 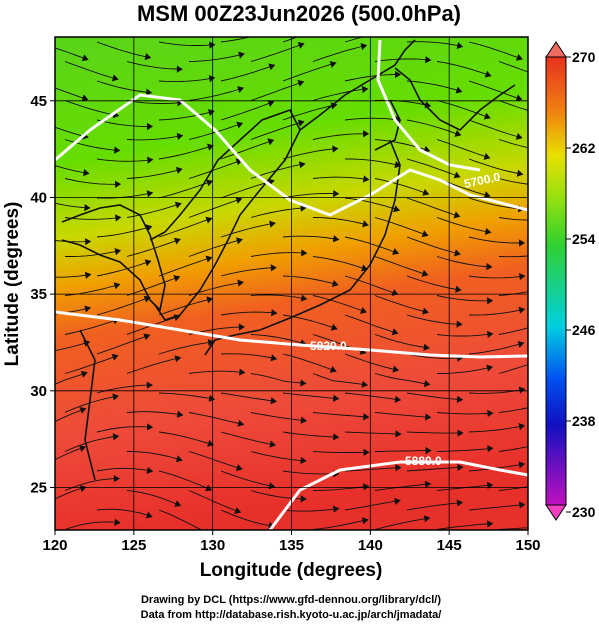 What do you see at coordinates (299, 13) in the screenshot?
I see `chart-title: MSM 00Z23Jun2026 (500.0hPa)` at bounding box center [299, 13].